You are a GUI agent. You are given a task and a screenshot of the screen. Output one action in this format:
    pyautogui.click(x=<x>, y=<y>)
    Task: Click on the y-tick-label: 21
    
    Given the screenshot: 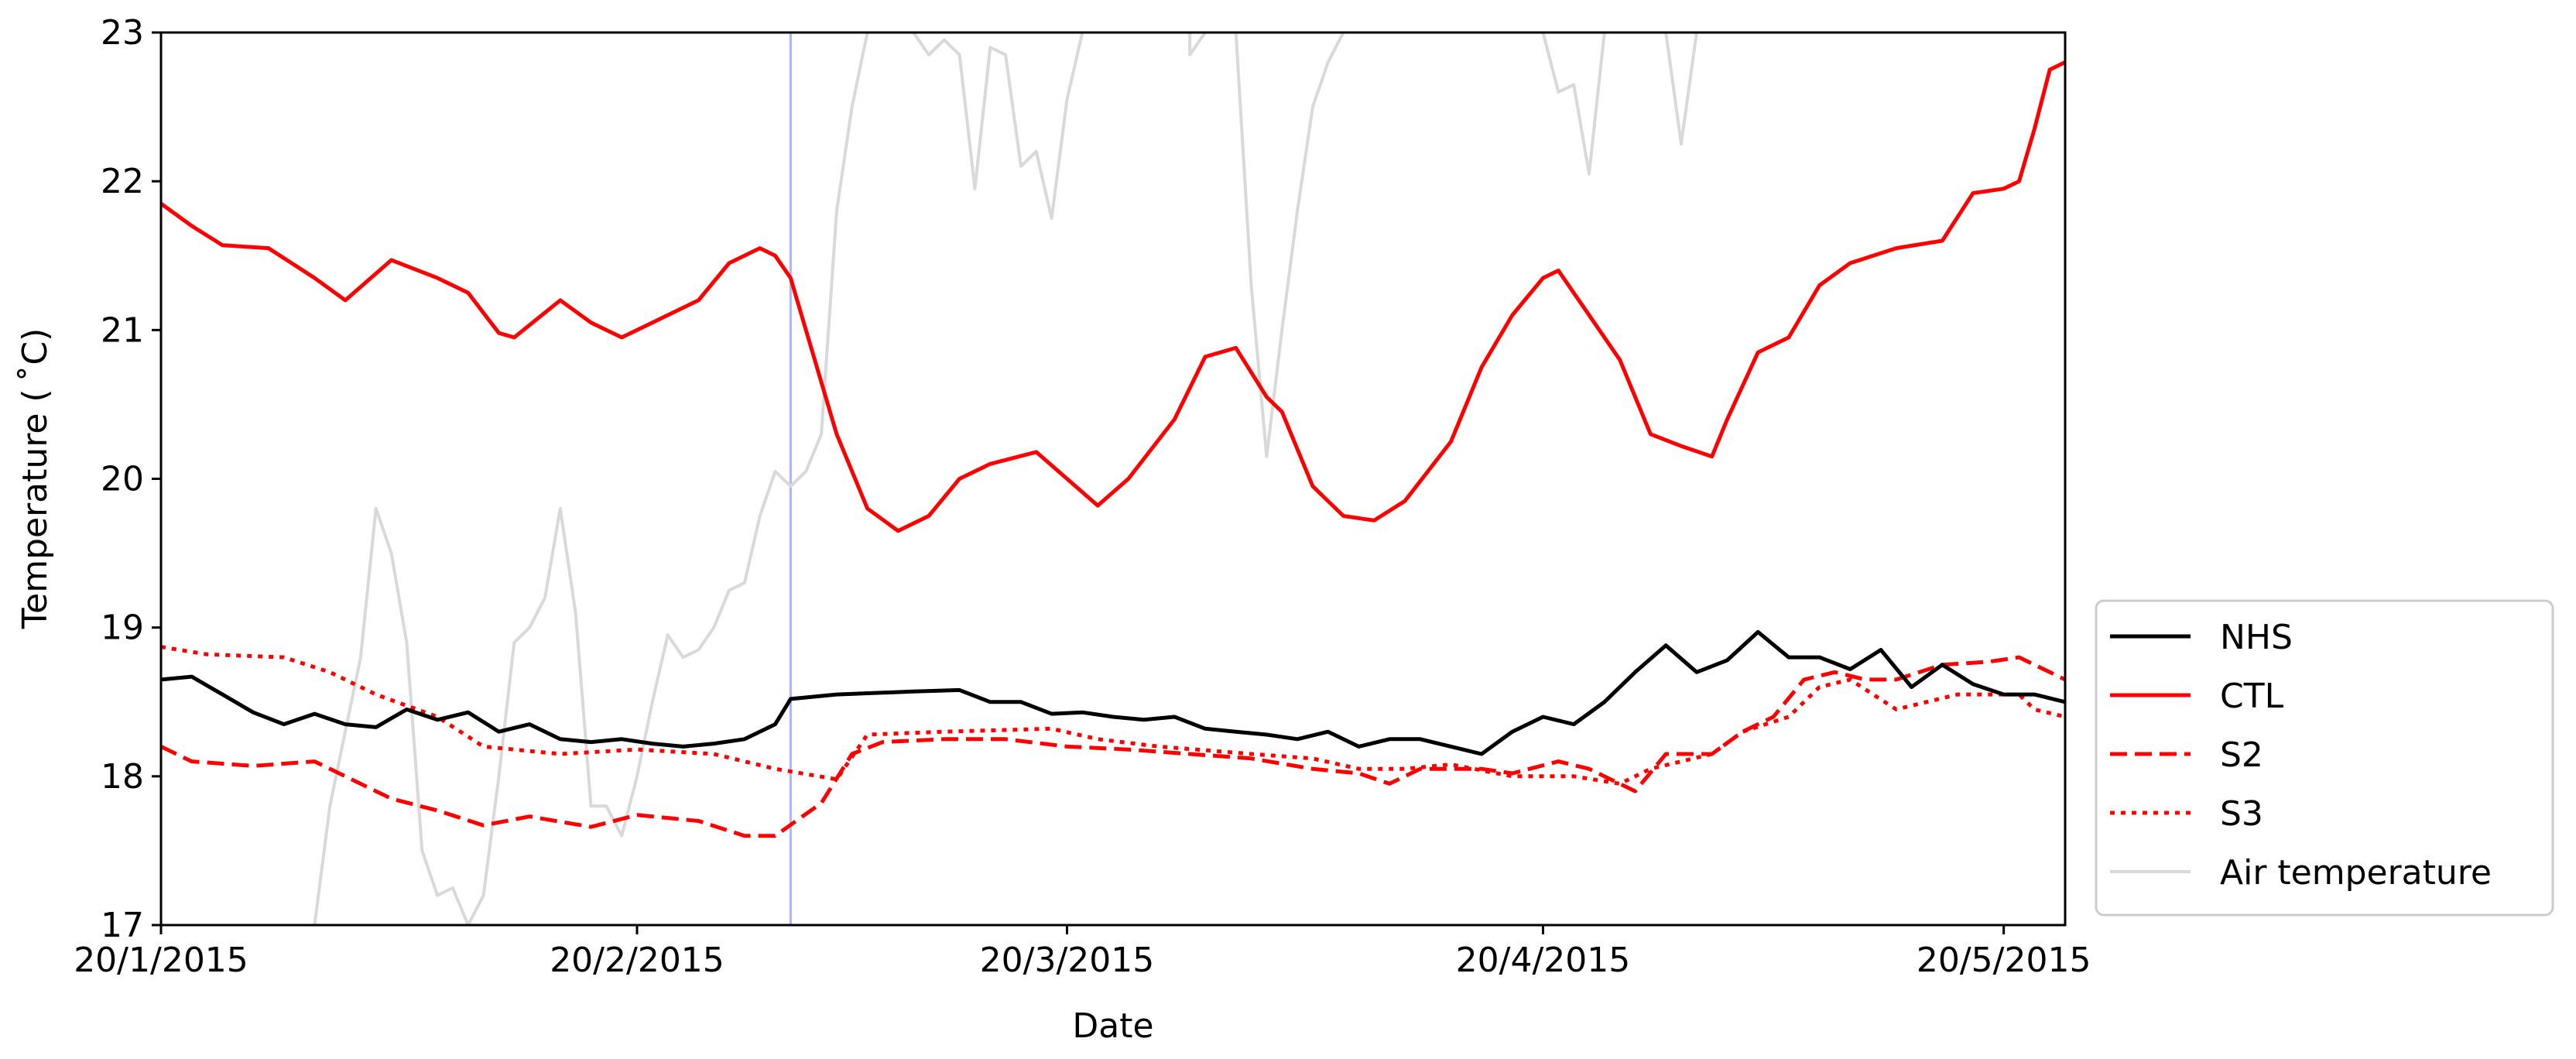 What is the action you would take?
    pyautogui.click(x=123, y=330)
    